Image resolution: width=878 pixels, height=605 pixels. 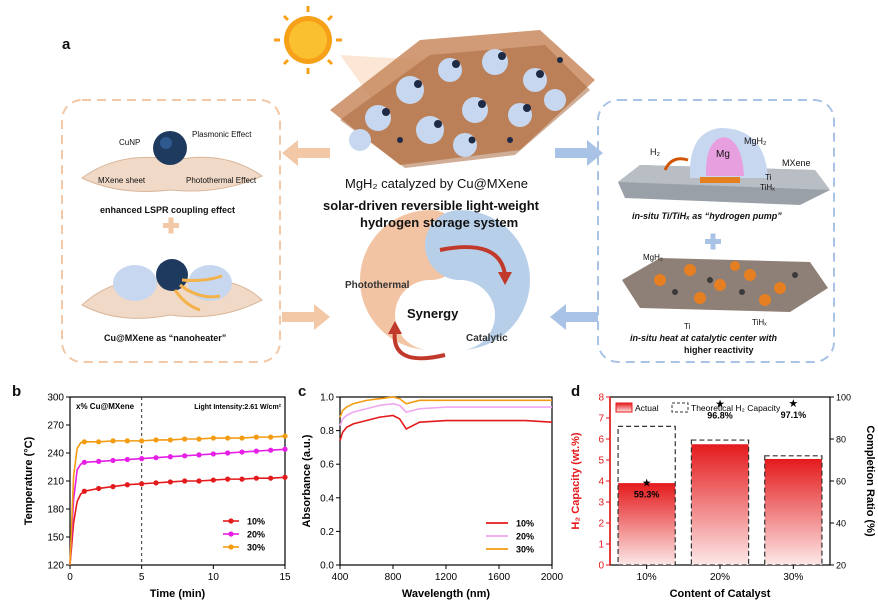 What do you see at coordinates (285, 577) in the screenshot?
I see `x-tick-label: 15` at bounding box center [285, 577].